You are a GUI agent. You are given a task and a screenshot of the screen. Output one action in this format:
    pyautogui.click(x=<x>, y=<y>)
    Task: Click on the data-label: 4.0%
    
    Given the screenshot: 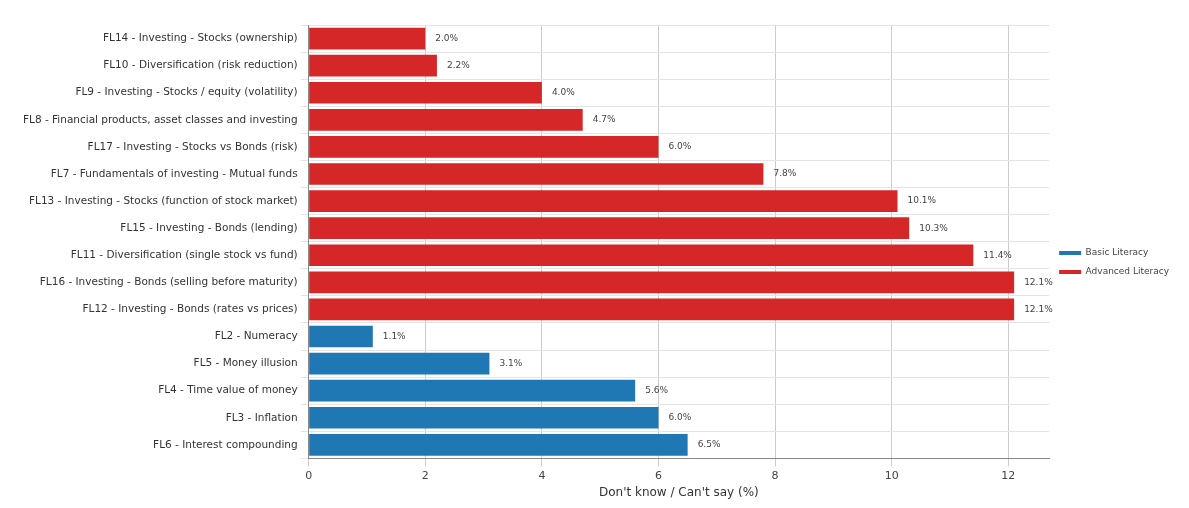 What is the action you would take?
    pyautogui.click(x=563, y=92)
    